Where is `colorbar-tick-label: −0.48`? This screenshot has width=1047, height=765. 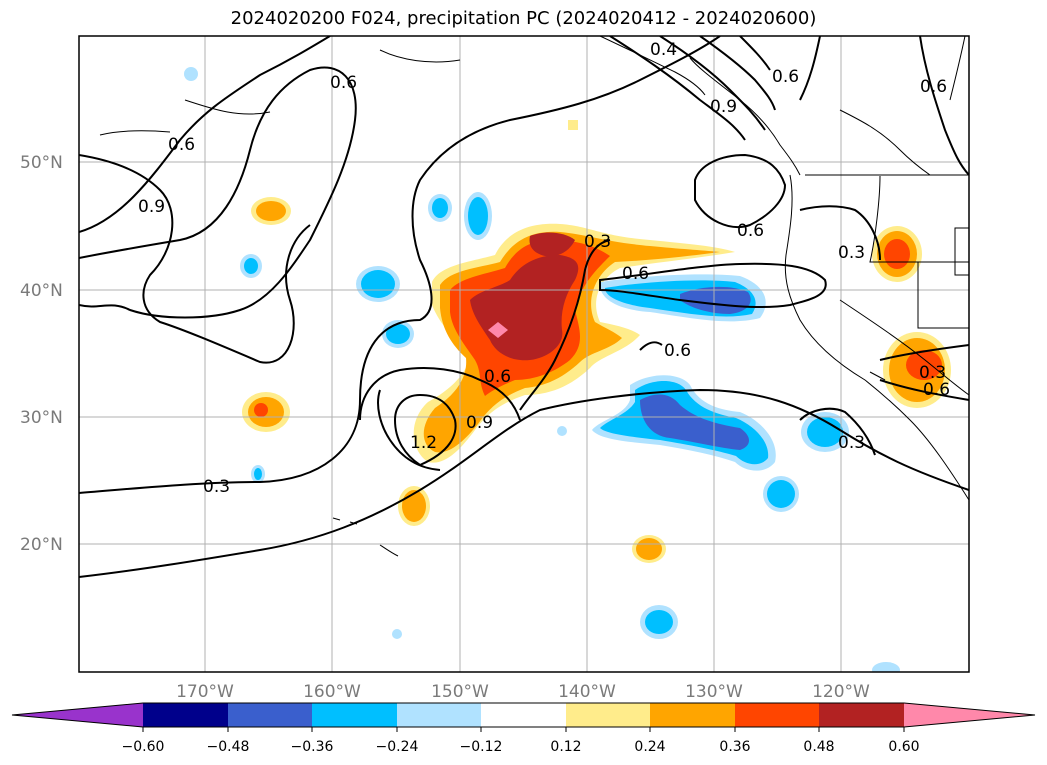 colorbar-tick-label: −0.48 is located at coordinates (228, 747).